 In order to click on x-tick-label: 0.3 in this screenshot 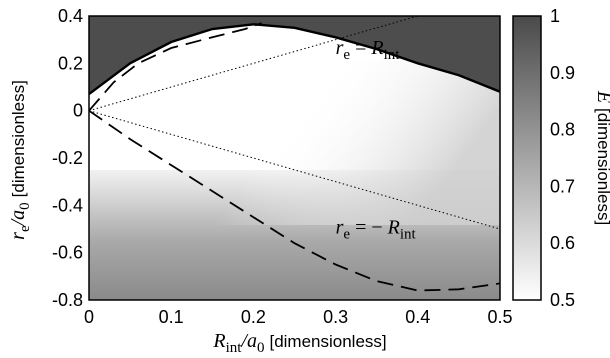, I will do `click(335, 317)`.